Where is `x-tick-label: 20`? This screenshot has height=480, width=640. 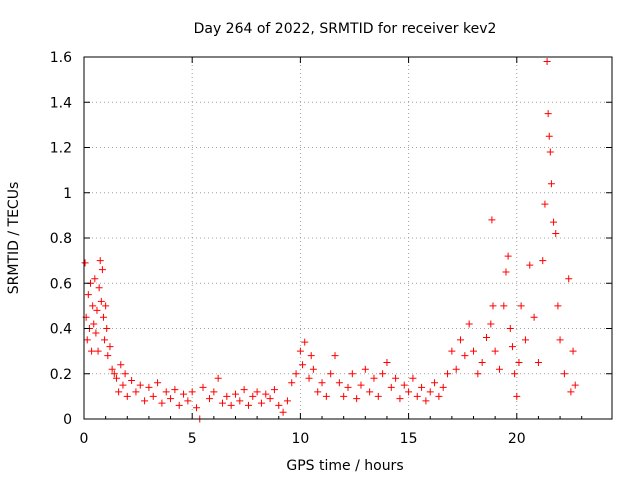
x-tick-label: 20 is located at coordinates (517, 439).